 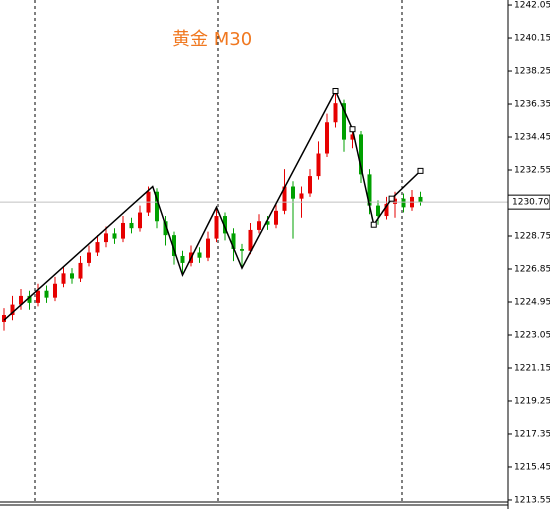 I want to click on y-tick-label: 1213.55, so click(x=532, y=500).